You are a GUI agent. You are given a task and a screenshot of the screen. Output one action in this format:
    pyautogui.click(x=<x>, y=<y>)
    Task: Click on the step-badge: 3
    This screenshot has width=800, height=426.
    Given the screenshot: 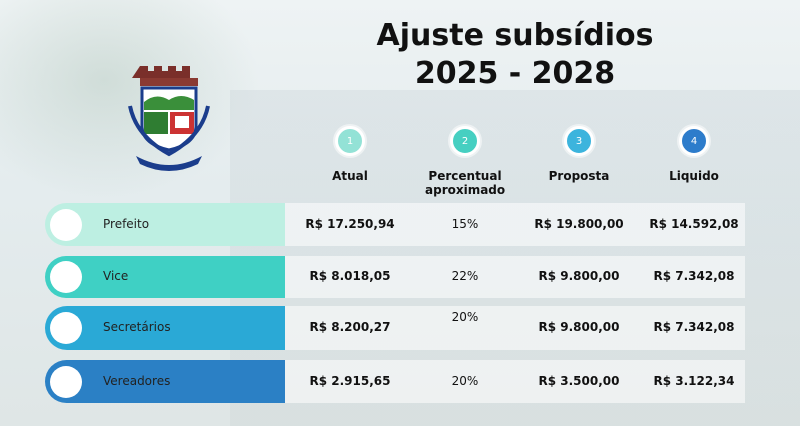 What is the action you would take?
    pyautogui.click(x=579, y=141)
    